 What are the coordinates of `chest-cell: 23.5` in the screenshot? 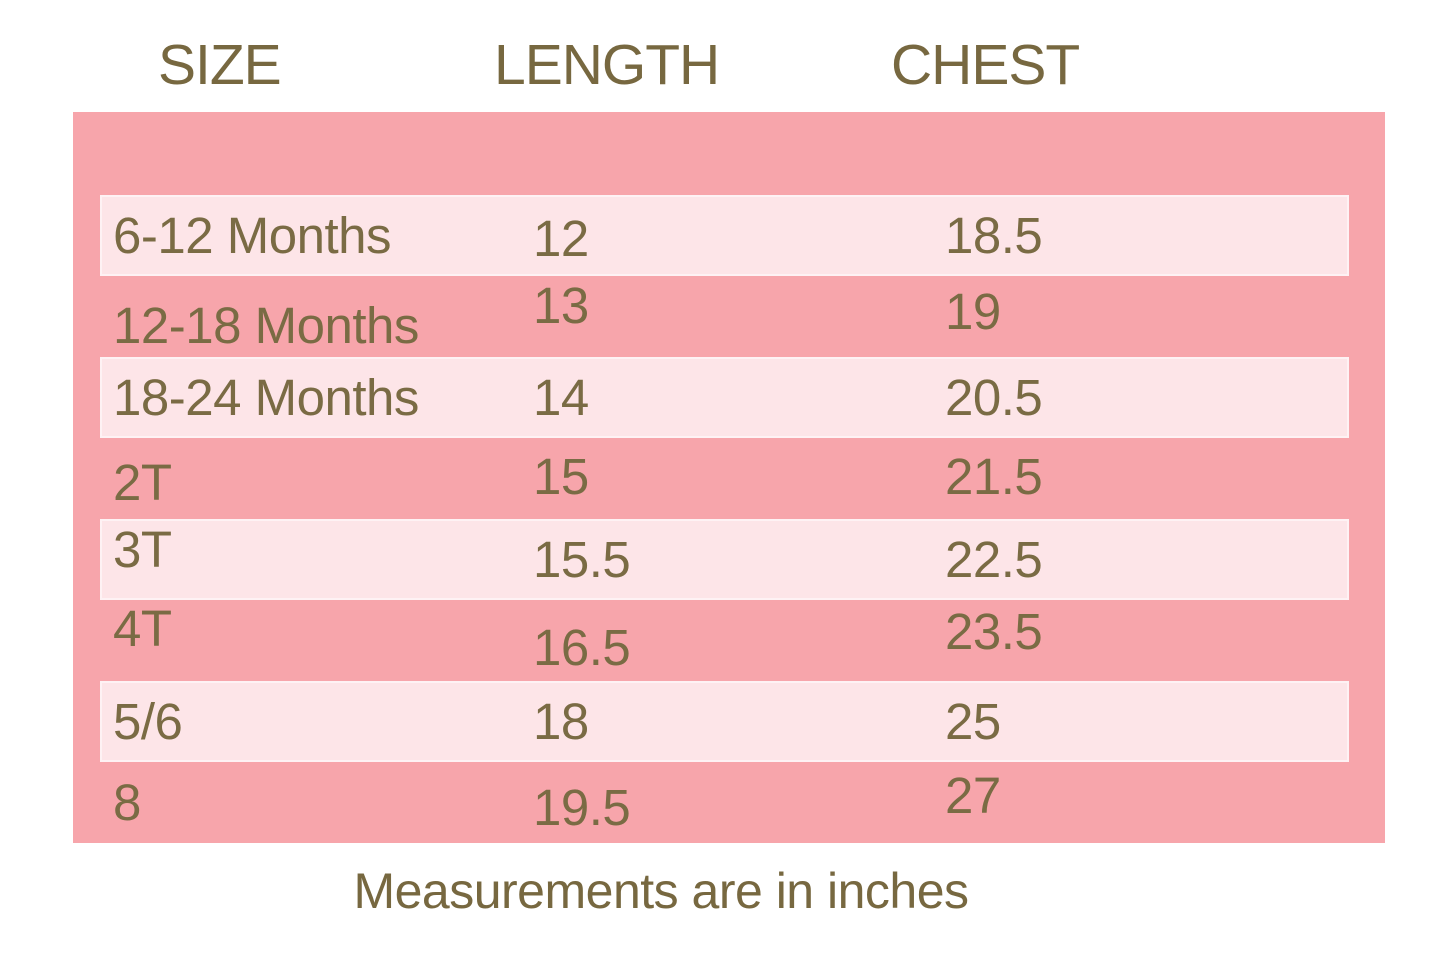 It's located at (994, 631).